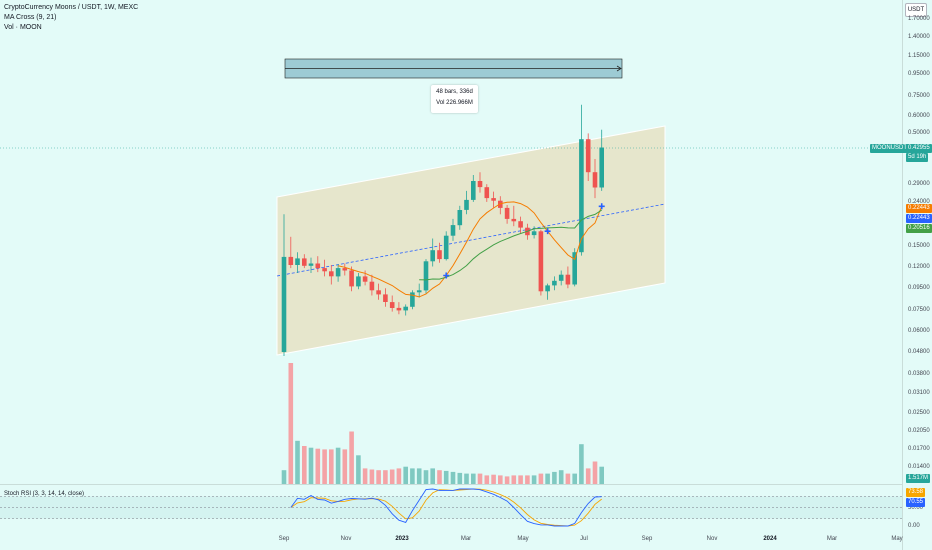  What do you see at coordinates (30, 17) in the screenshot?
I see `ma-cross-legend: MA Cross (9, 21)` at bounding box center [30, 17].